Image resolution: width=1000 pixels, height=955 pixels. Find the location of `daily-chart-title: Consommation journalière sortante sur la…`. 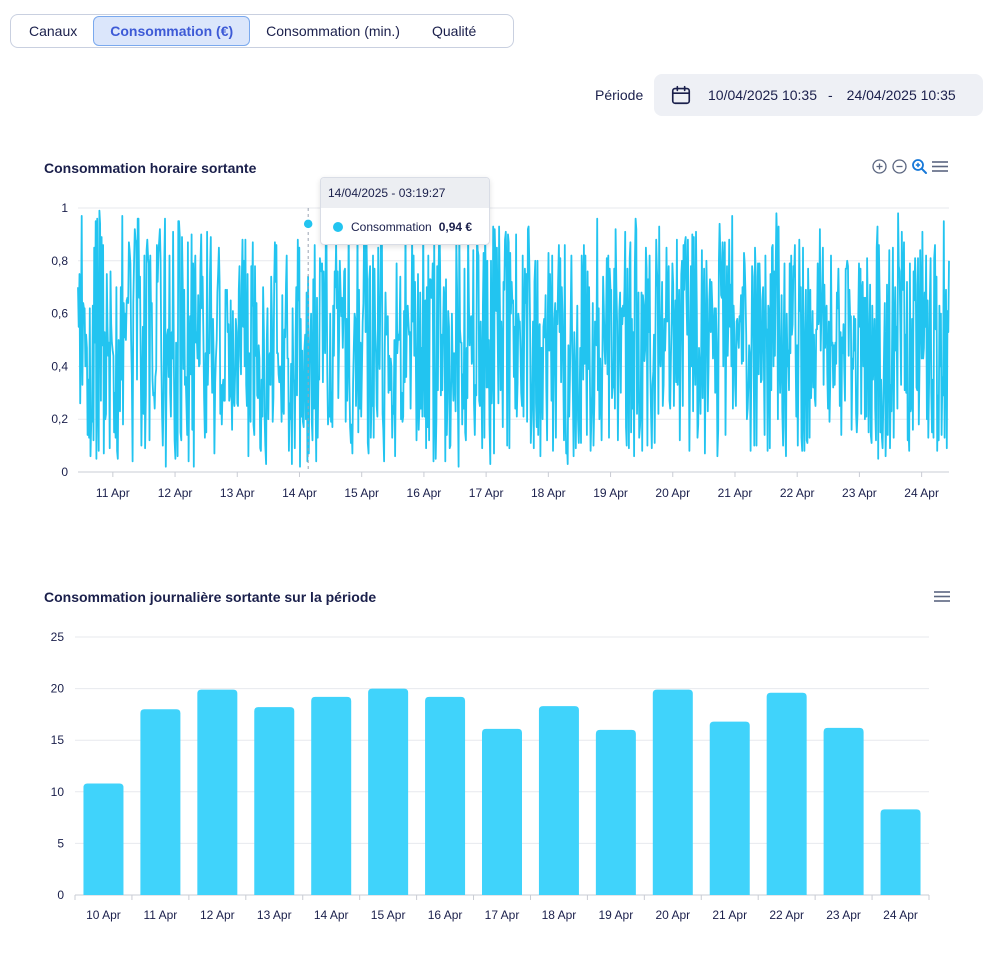

daily-chart-title: Consommation journalière sortante sur la… is located at coordinates (210, 597).